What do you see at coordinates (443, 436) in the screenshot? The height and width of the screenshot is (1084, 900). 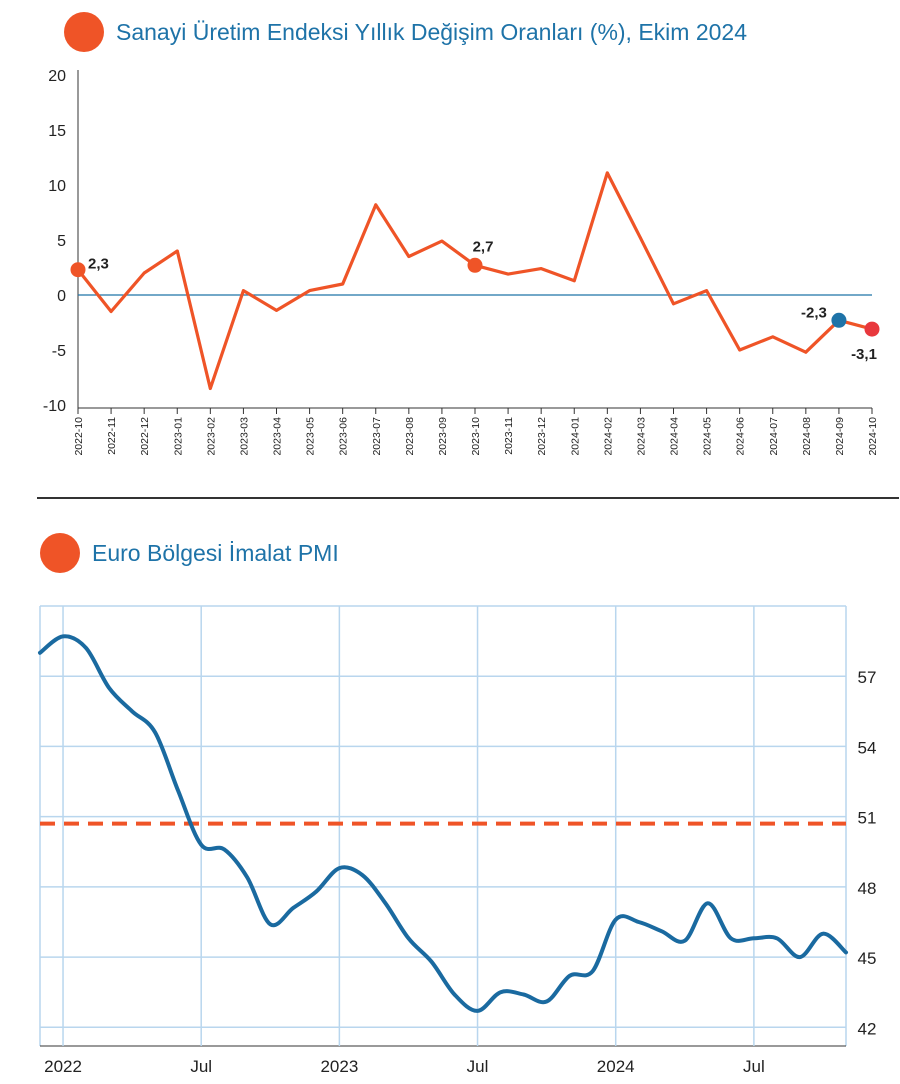 I see `x-tick-label: 2023-09` at bounding box center [443, 436].